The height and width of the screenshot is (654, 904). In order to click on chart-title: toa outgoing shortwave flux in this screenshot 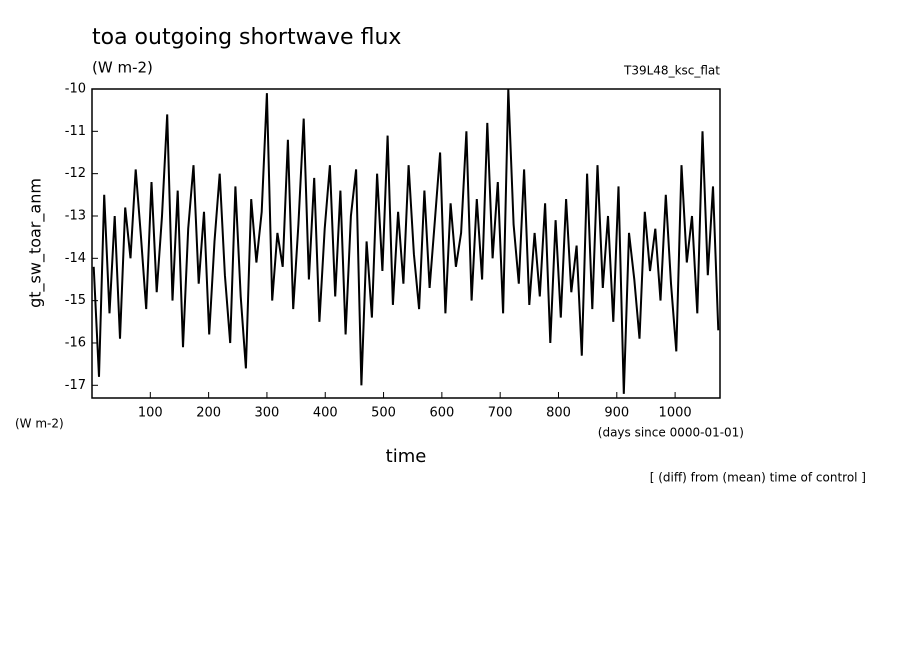, I will do `click(246, 37)`.